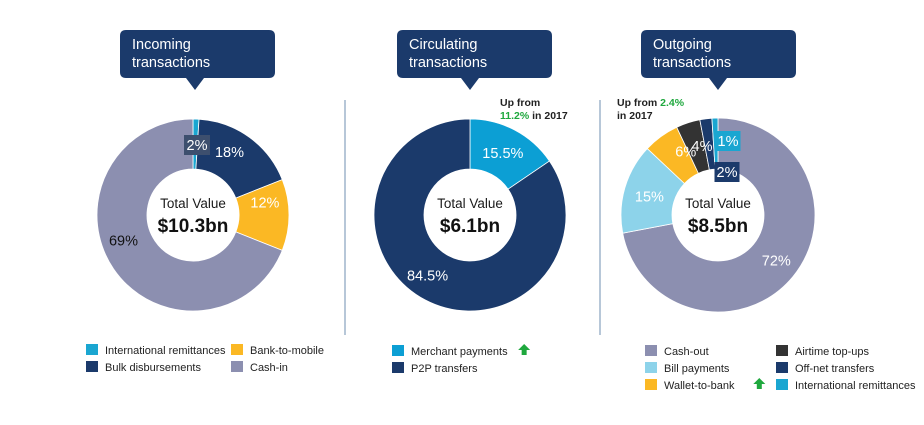  I want to click on legend-item: Bulk disbursements, so click(143, 367).